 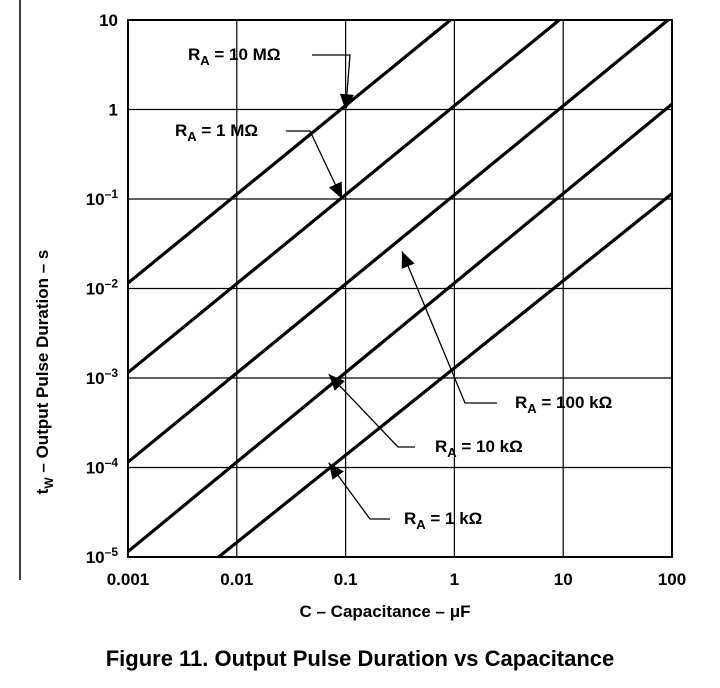 I want to click on y-tick-labels: 10⁻⁵ 10⁻⁴ 10⁻³ 10⁻² 10⁻¹ 1 10, so click(x=102, y=289).